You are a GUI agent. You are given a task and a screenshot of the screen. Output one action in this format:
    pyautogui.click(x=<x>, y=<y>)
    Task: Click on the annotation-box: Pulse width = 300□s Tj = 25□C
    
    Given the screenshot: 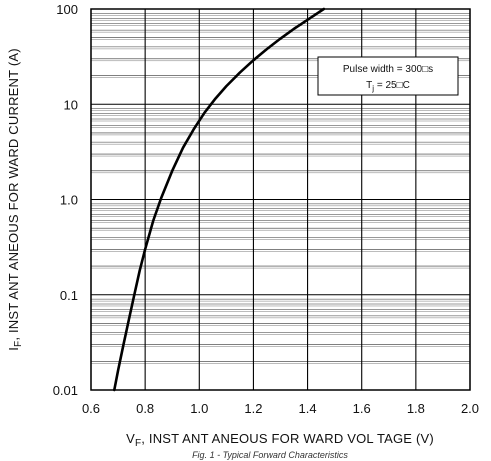 What is the action you would take?
    pyautogui.click(x=388, y=76)
    